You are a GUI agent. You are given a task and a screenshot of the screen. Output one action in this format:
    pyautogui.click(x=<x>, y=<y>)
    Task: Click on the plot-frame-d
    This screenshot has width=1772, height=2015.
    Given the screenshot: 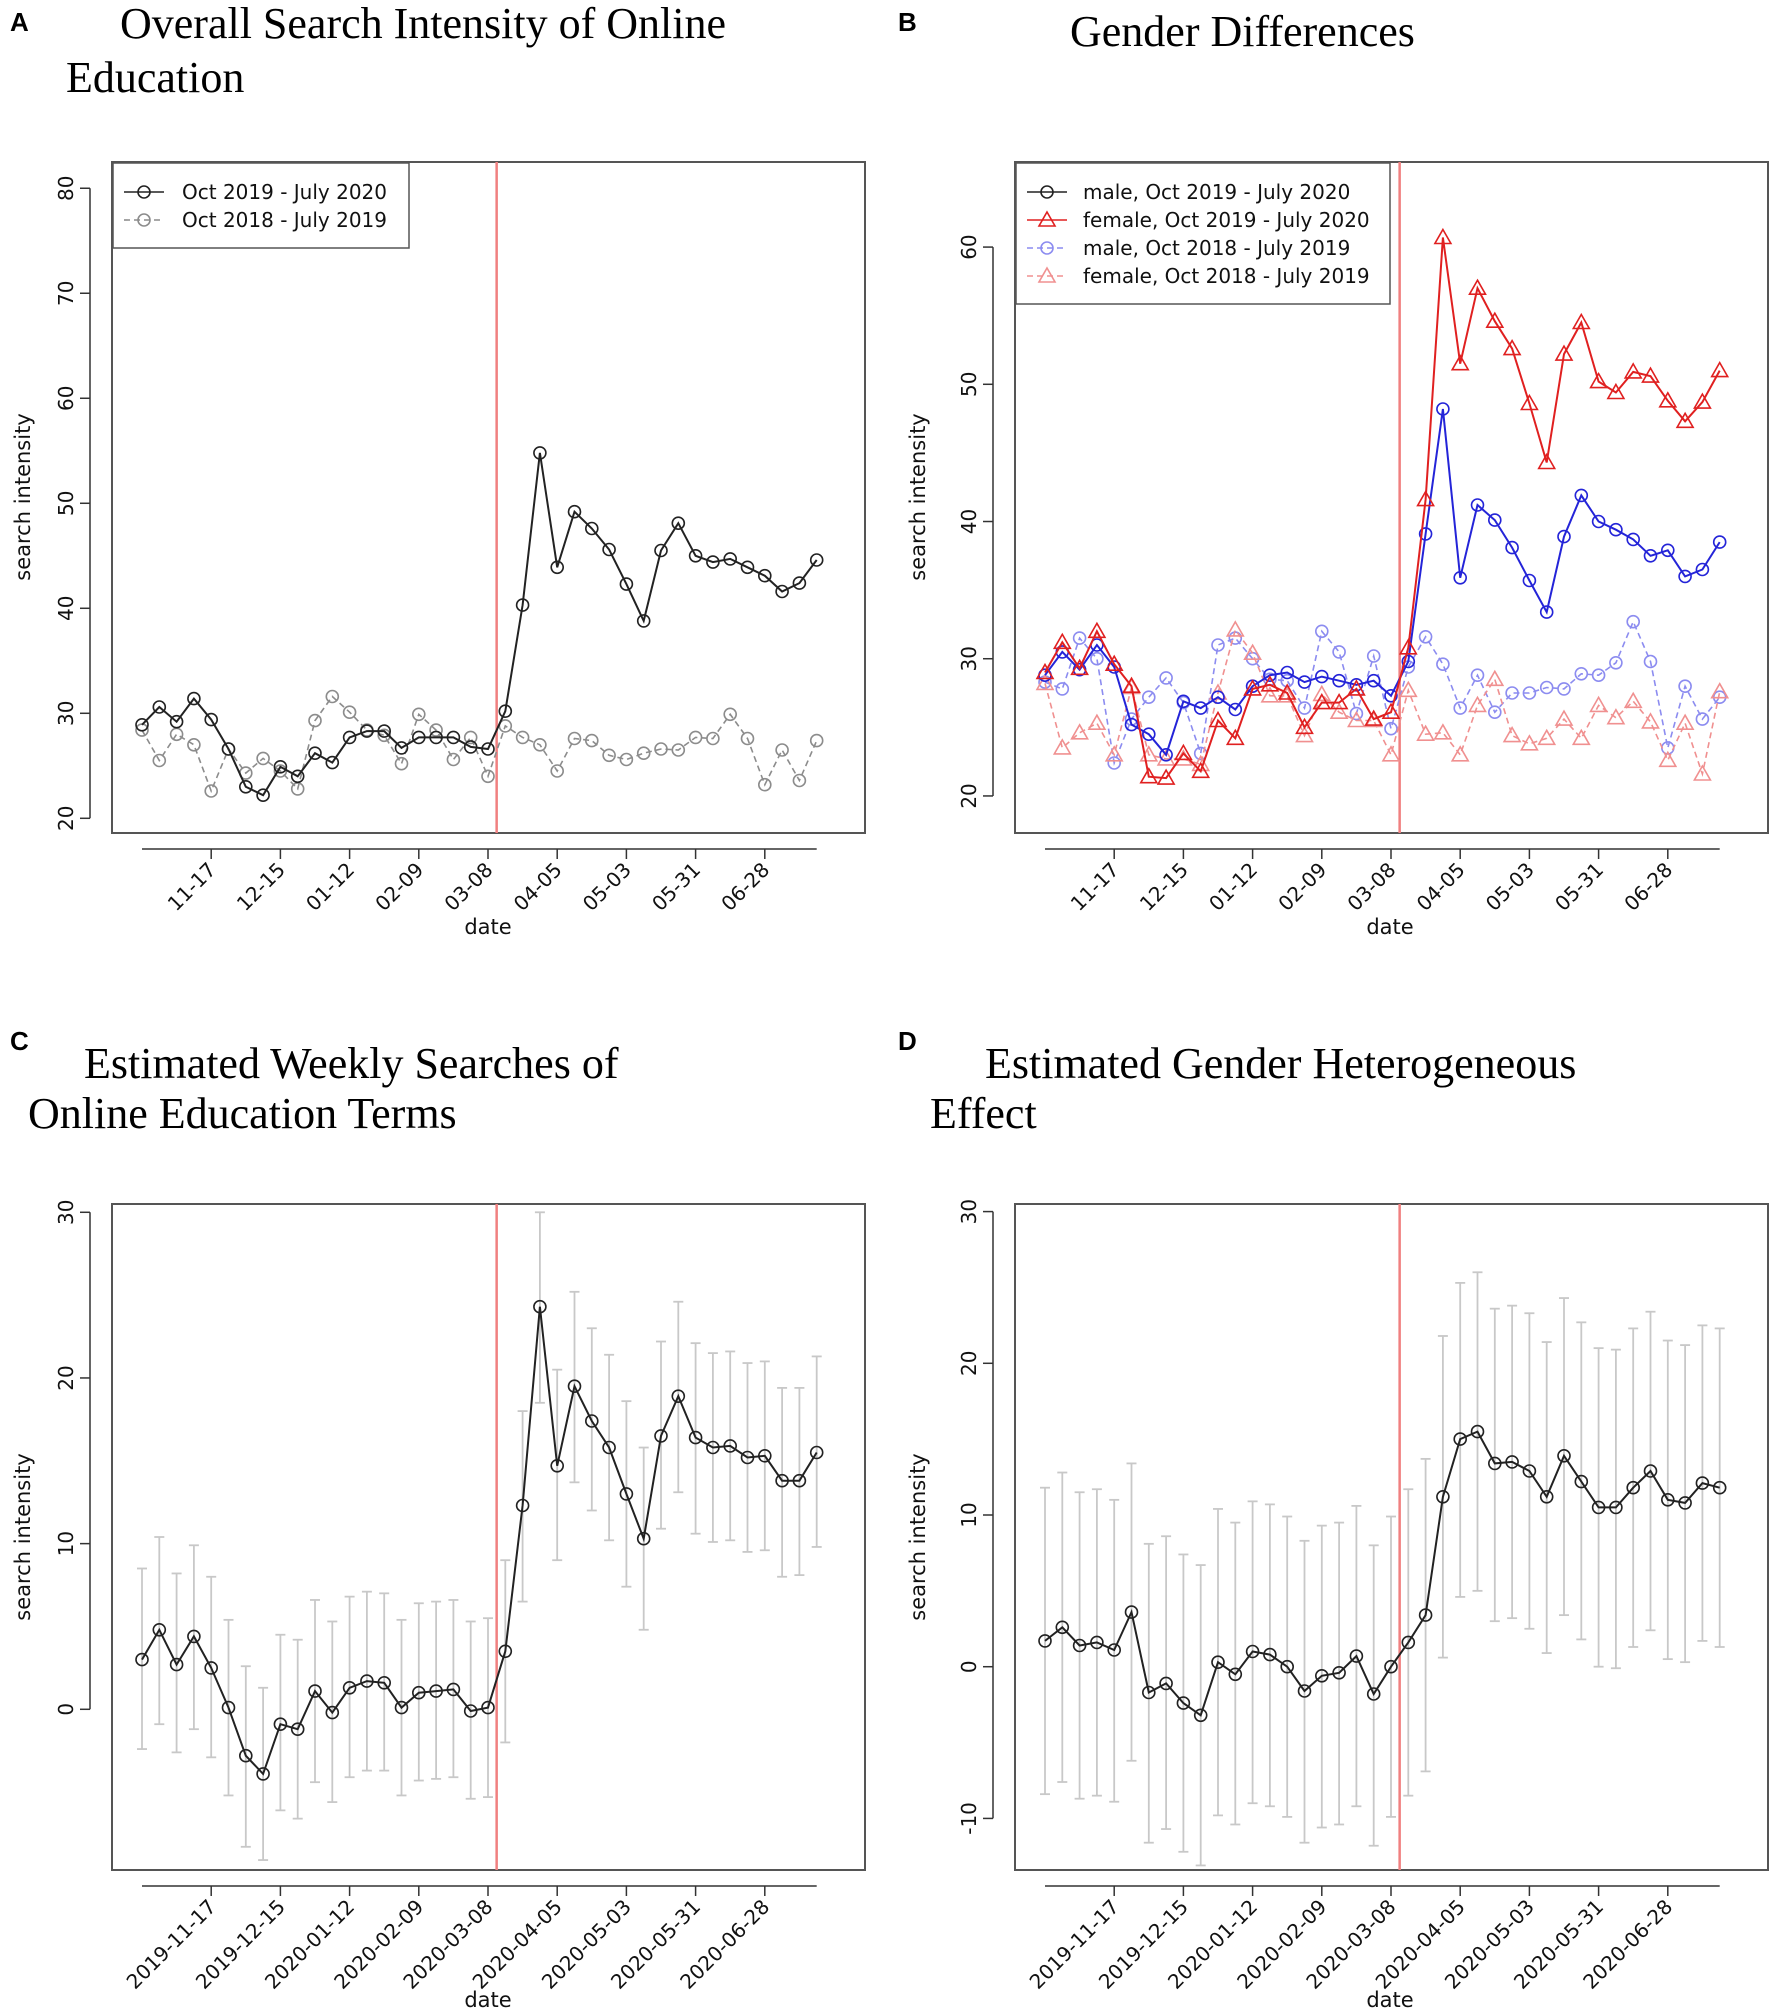 What is the action you would take?
    pyautogui.click(x=1391, y=1537)
    